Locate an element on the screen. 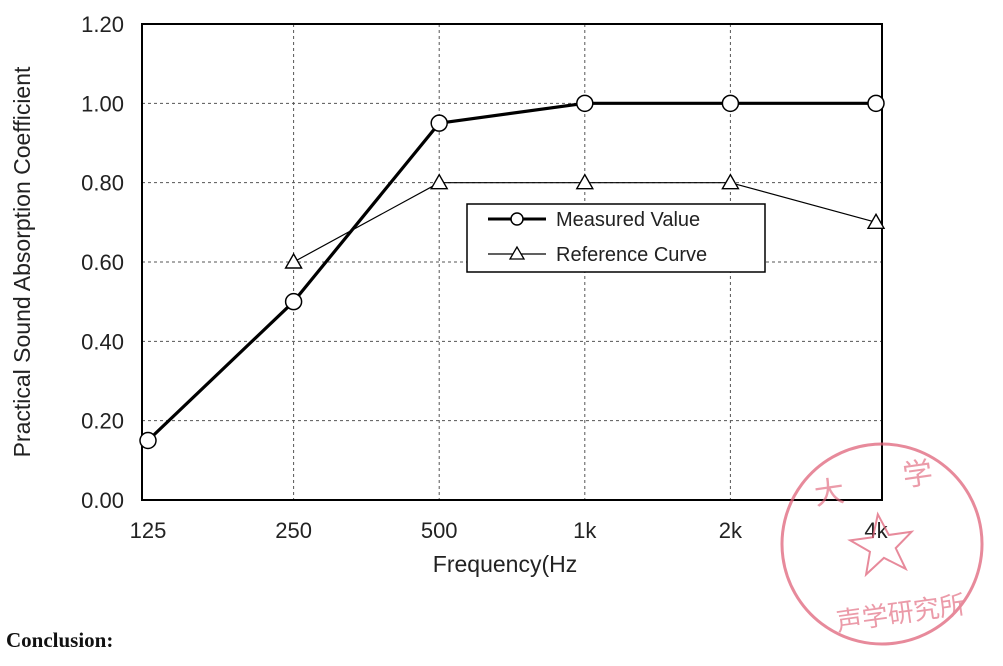 The width and height of the screenshot is (1003, 666). x-tick-label: 250 is located at coordinates (293, 530).